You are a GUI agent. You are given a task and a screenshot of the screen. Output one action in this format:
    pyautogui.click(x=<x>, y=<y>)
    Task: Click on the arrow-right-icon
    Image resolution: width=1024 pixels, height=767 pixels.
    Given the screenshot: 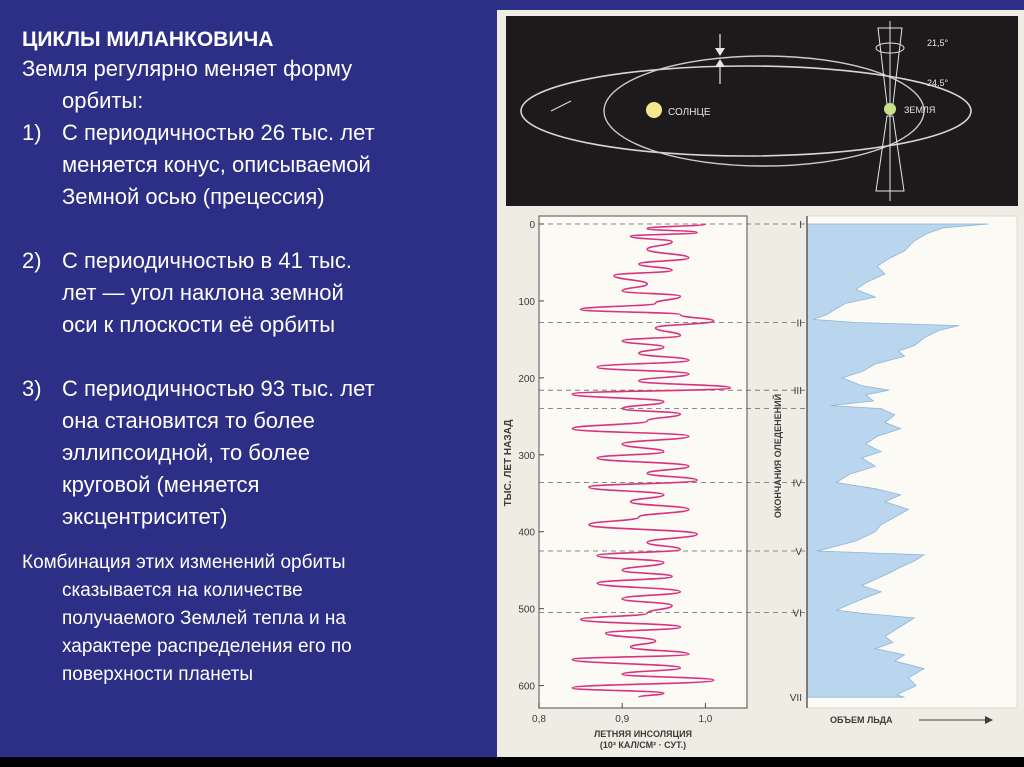 What is the action you would take?
    pyautogui.click(x=989, y=720)
    